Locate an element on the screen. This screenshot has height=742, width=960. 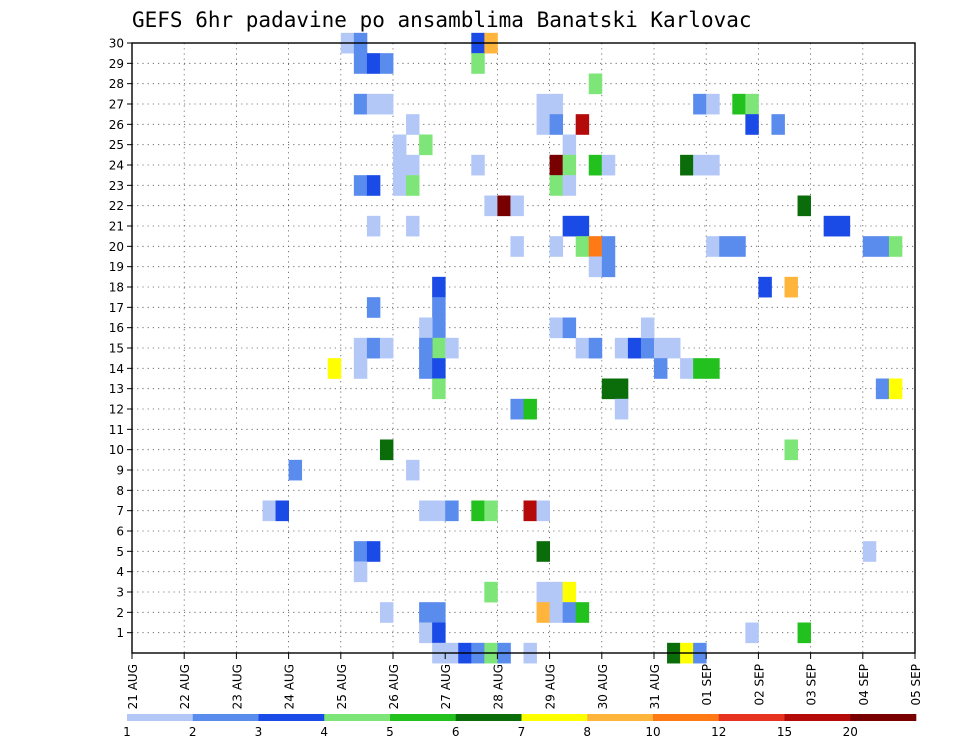
y-tick-label: 12 is located at coordinates (116, 410).